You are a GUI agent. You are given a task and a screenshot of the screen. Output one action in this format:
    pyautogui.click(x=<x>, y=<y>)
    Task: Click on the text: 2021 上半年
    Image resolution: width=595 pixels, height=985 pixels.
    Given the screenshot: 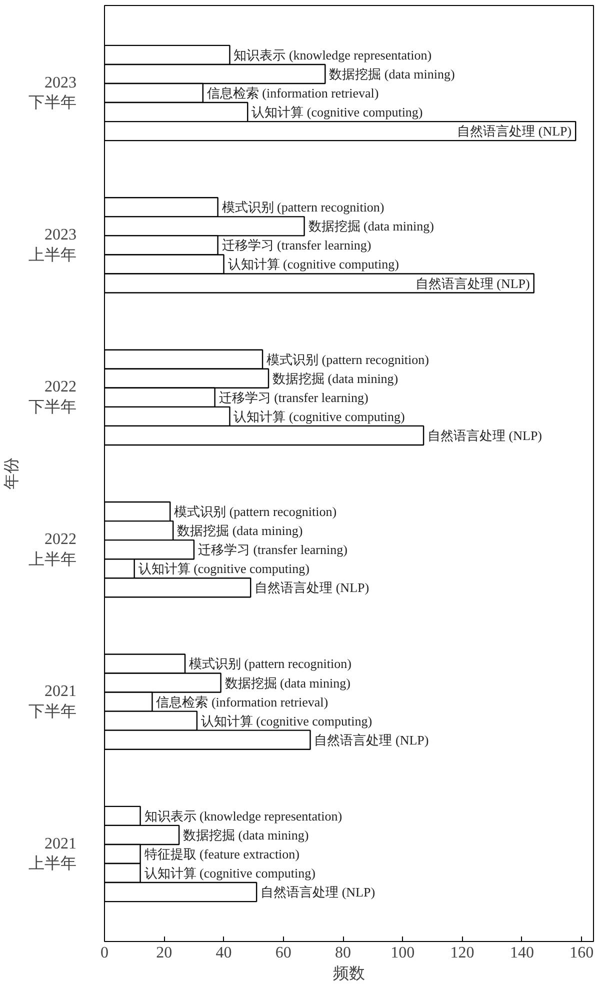 What is the action you would take?
    pyautogui.click(x=52, y=854)
    